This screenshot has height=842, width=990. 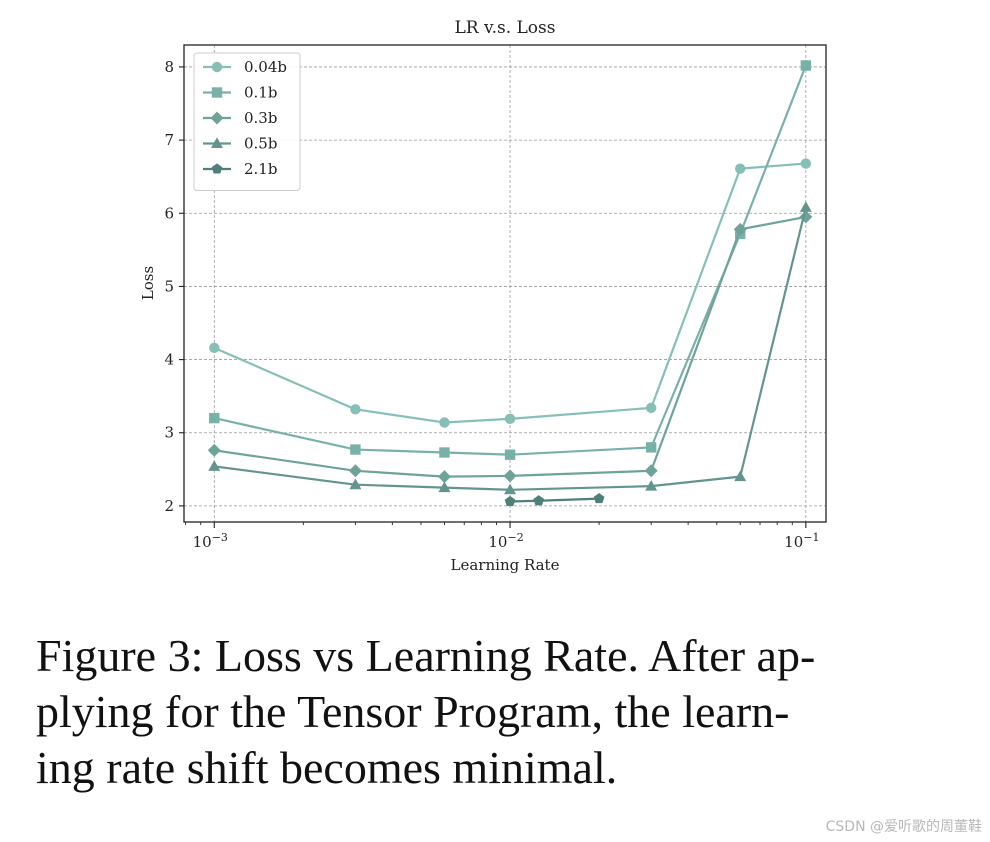 I want to click on x-tick-label: 10⁻¹, so click(x=801, y=541).